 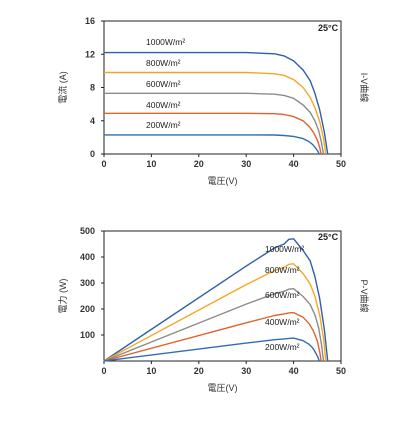 What do you see at coordinates (90, 21) in the screenshot?
I see `y-tick-label: 16` at bounding box center [90, 21].